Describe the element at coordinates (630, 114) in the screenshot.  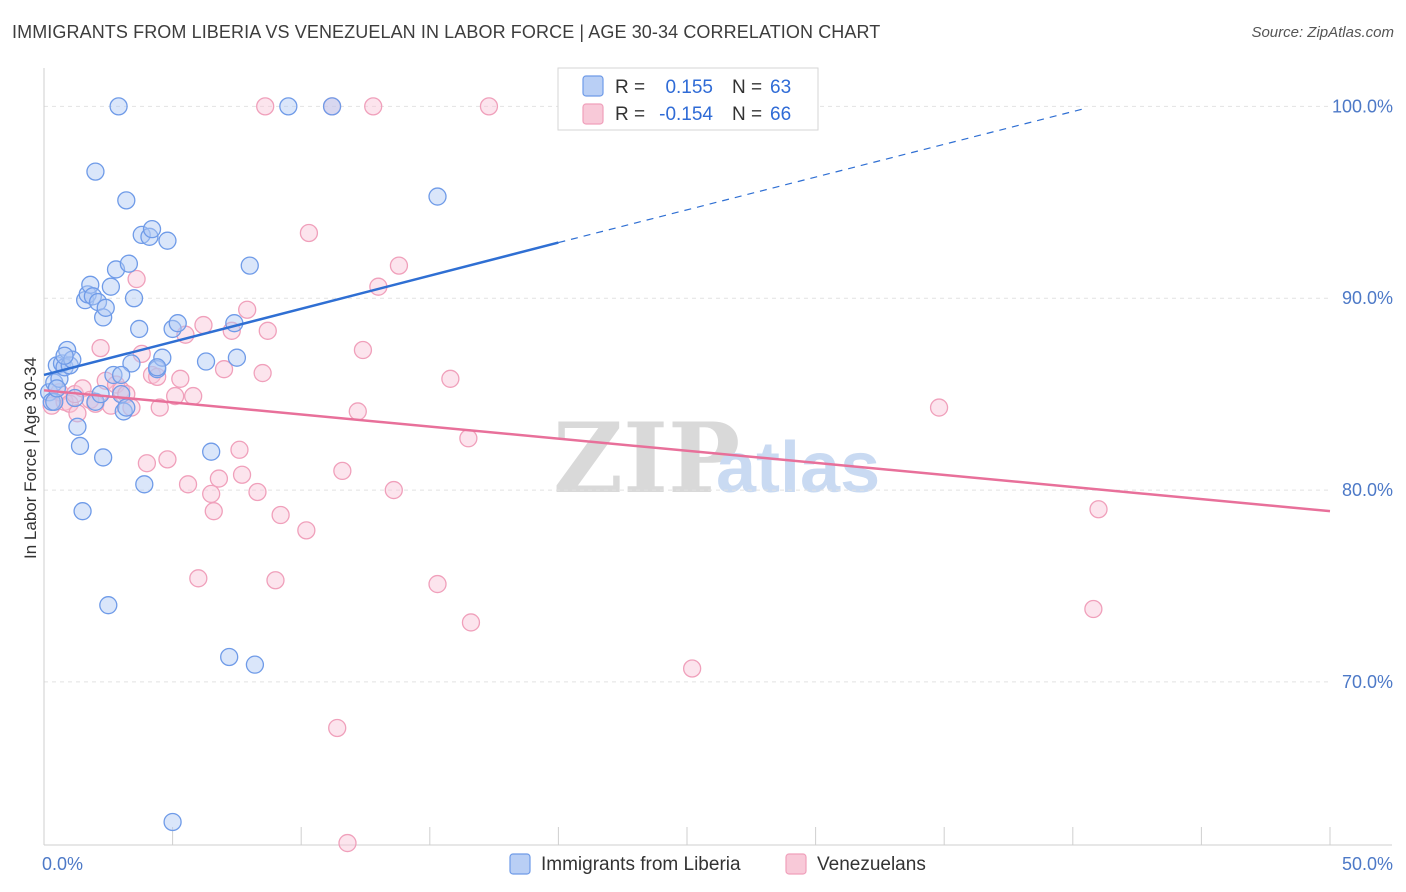
I see `legend-r-label-2: R =` at that location.